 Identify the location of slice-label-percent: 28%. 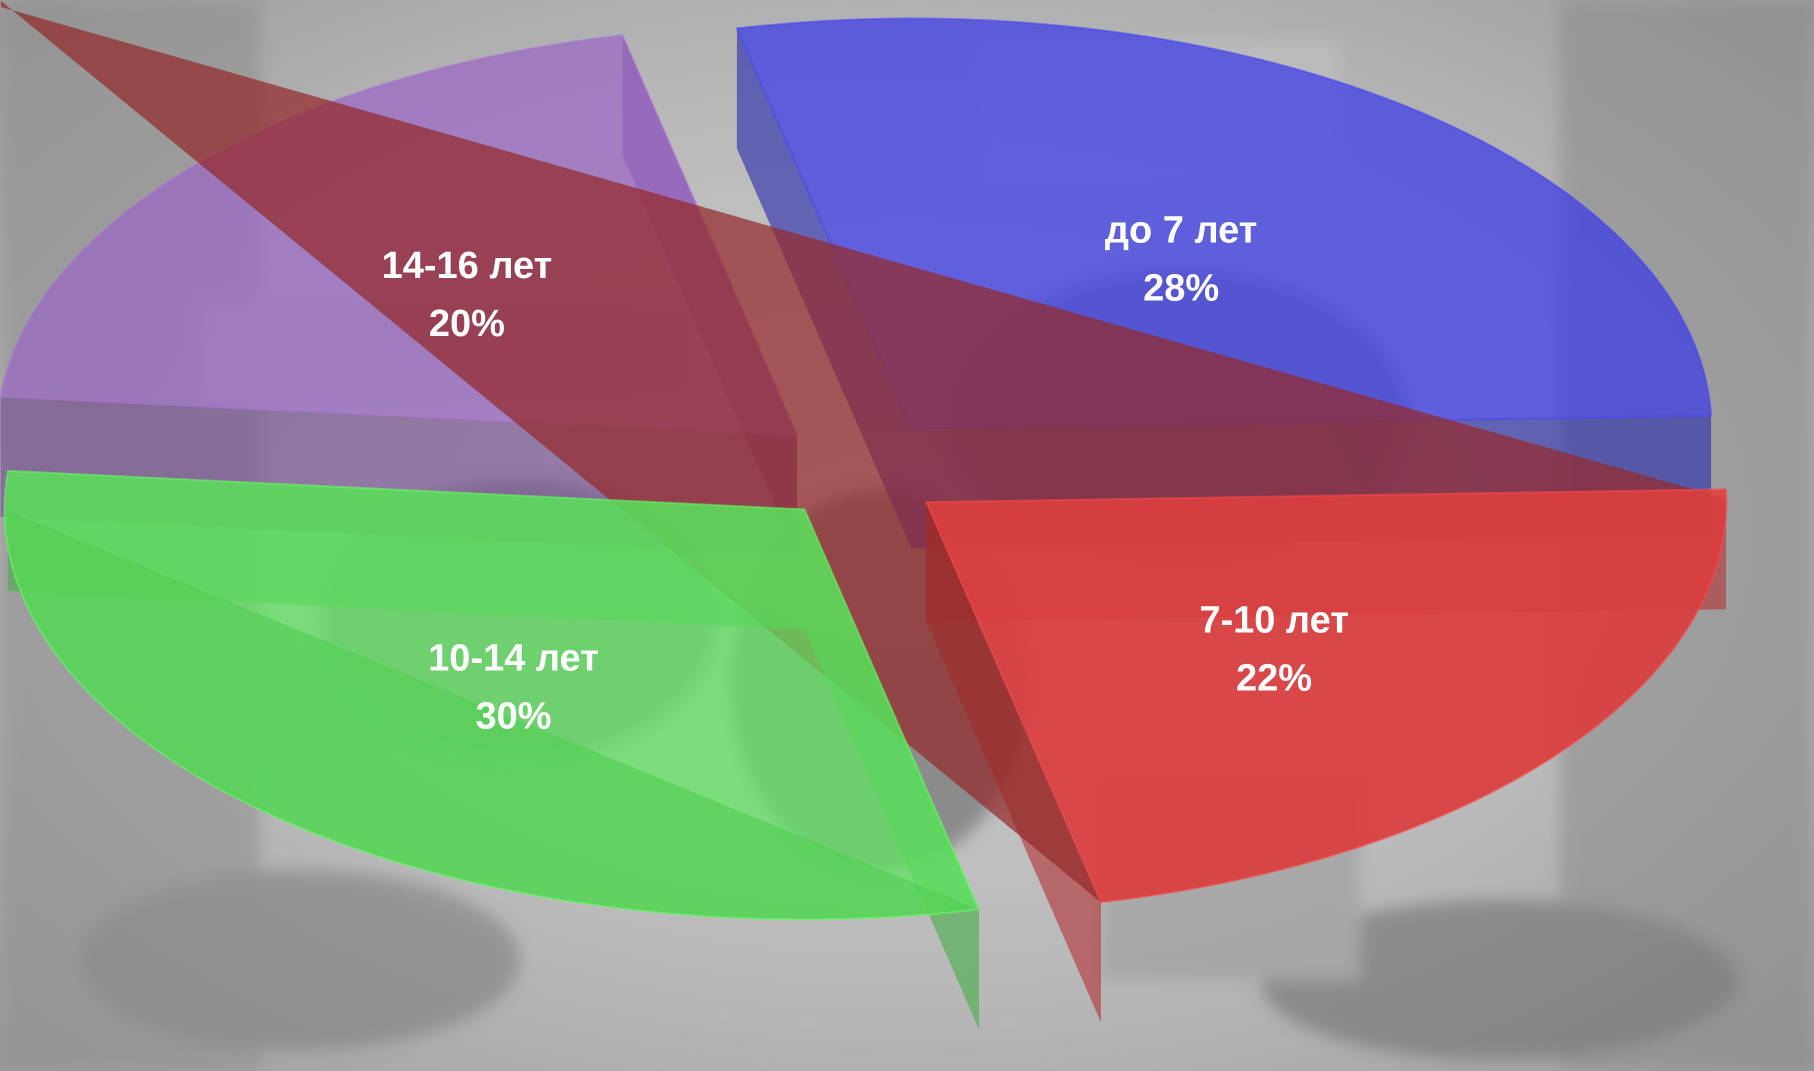
(1181, 288).